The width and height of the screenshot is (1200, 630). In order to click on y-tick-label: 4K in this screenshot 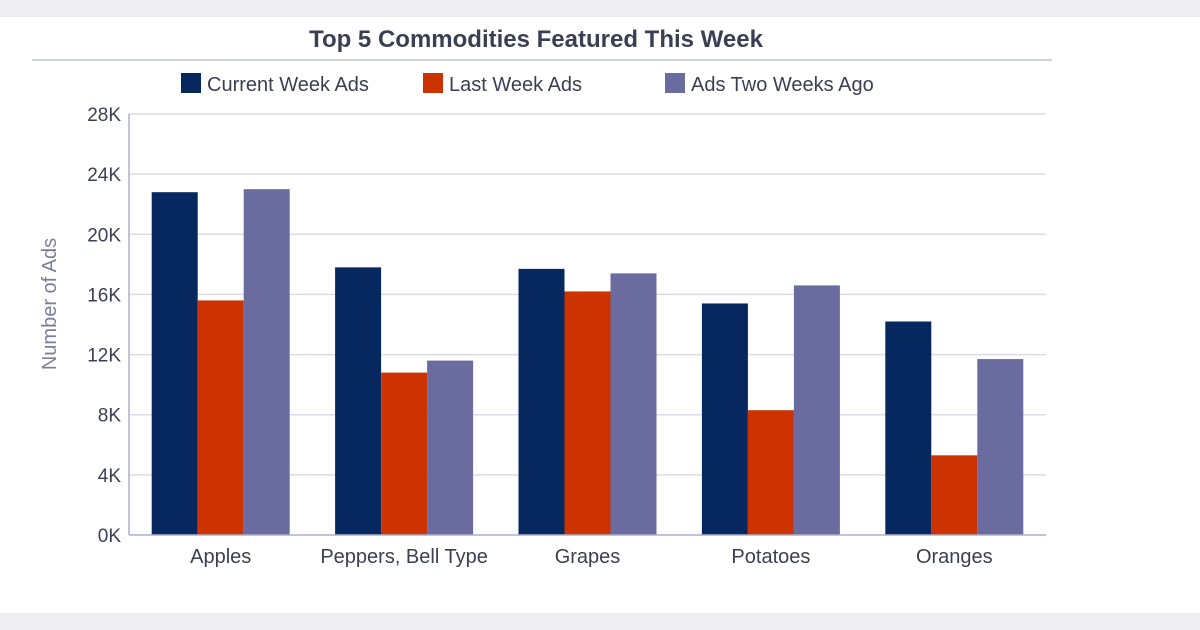, I will do `click(110, 476)`.